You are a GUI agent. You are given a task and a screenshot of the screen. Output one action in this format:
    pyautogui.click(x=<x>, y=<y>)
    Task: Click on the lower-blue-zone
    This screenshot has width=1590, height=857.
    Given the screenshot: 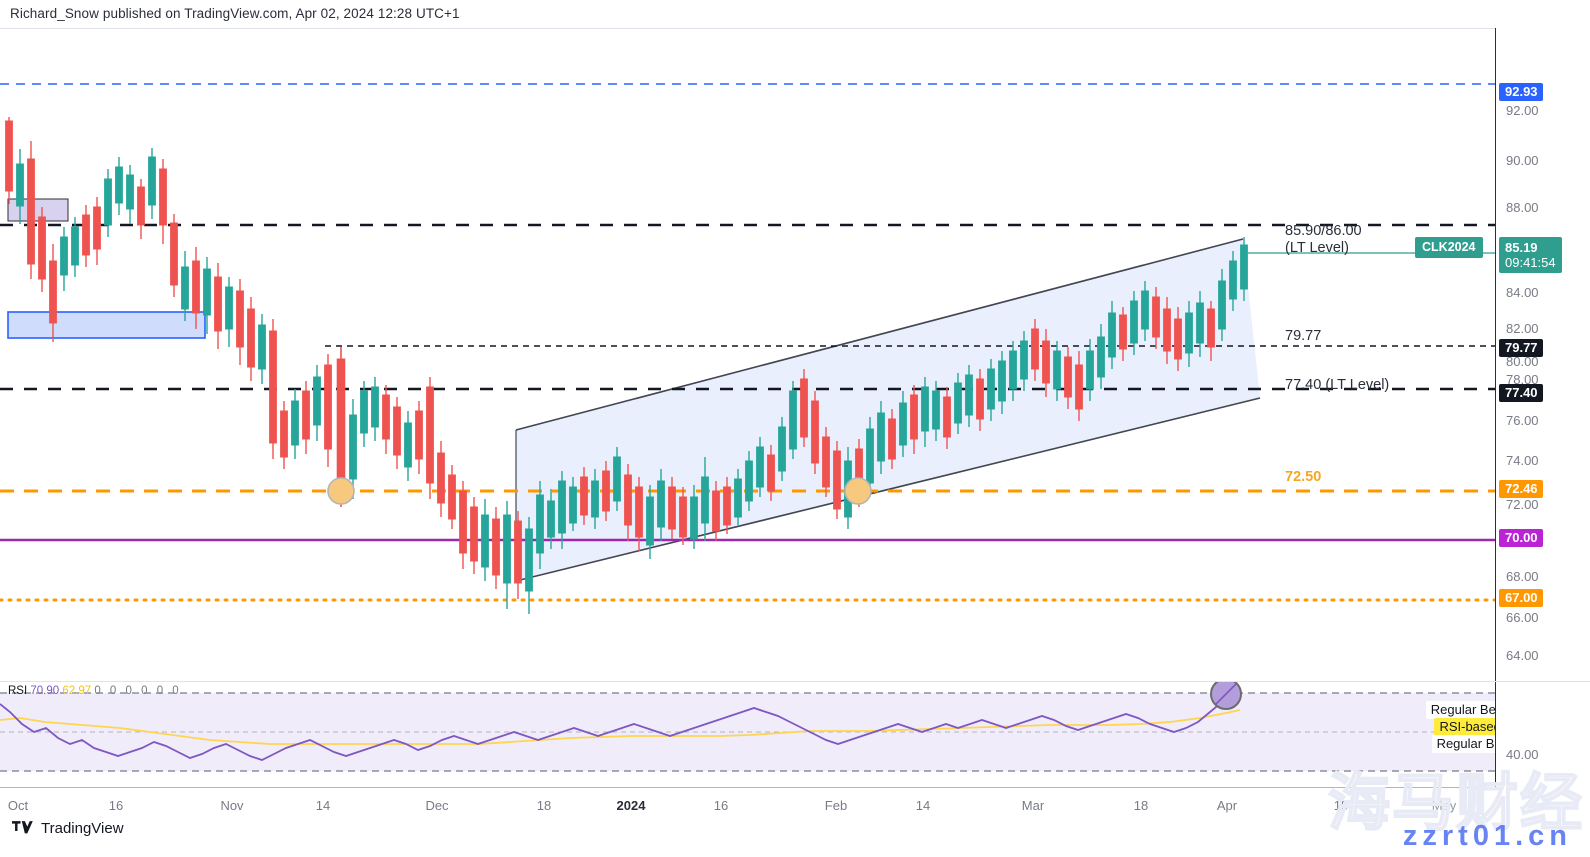 What is the action you would take?
    pyautogui.click(x=106, y=325)
    